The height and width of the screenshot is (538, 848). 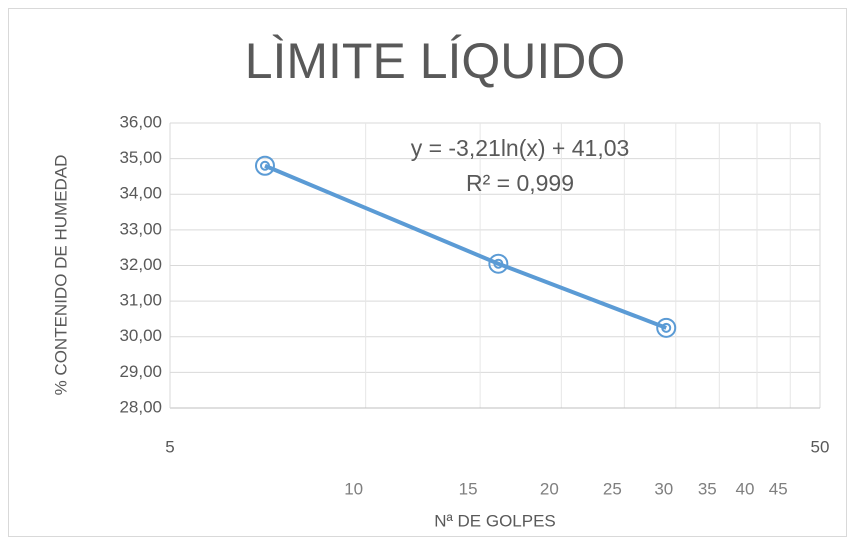 What do you see at coordinates (745, 488) in the screenshot?
I see `x-minor-tick-label: 40` at bounding box center [745, 488].